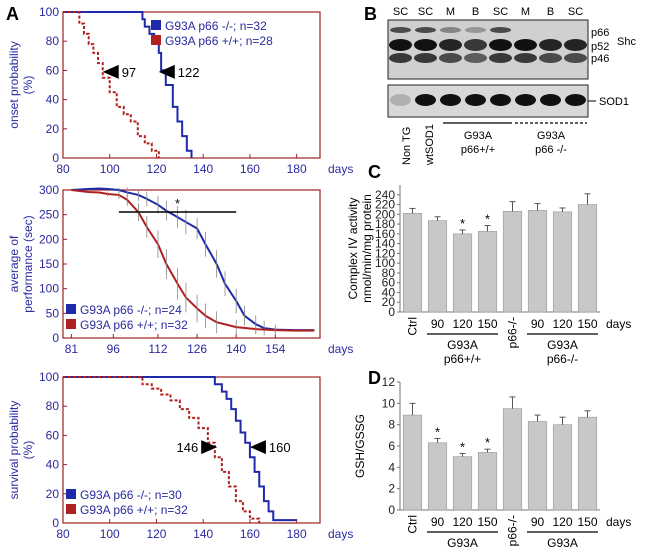  Describe the element at coordinates (114, 349) in the screenshot. I see `x-tick-label: 96` at that location.